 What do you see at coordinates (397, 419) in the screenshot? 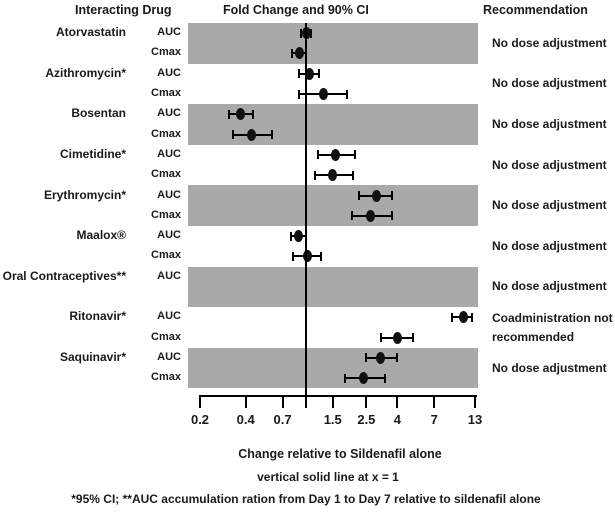
I see `x-axis-tick-label: 4` at bounding box center [397, 419].